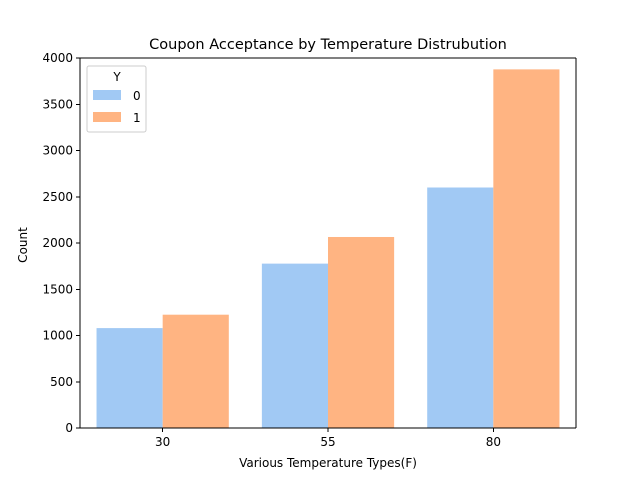  Describe the element at coordinates (61, 382) in the screenshot. I see `y-tick-label: 500` at that location.